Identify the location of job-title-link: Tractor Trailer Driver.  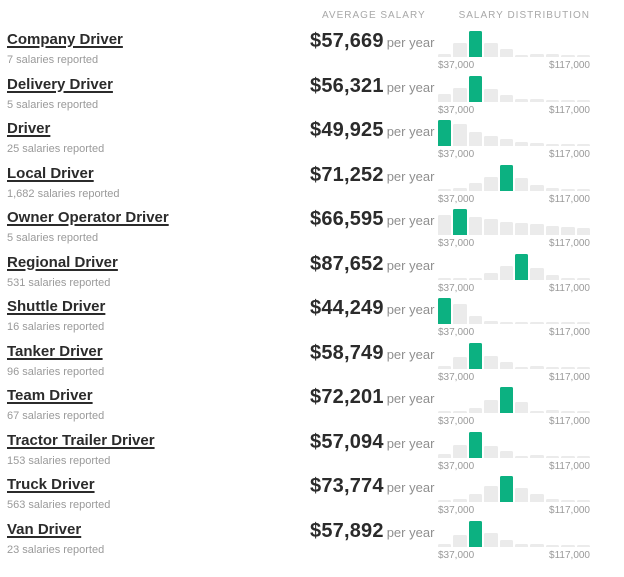
(81, 440).